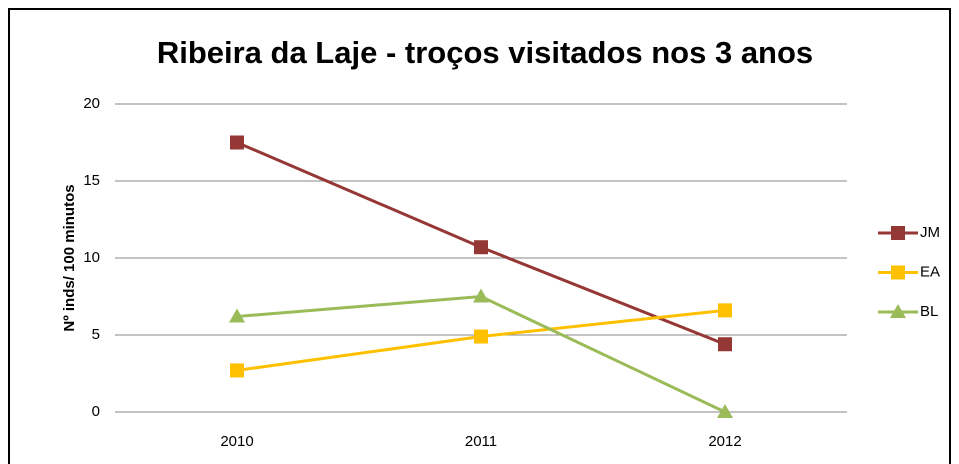 This screenshot has width=959, height=464. What do you see at coordinates (91, 103) in the screenshot?
I see `y-tick-label: 20` at bounding box center [91, 103].